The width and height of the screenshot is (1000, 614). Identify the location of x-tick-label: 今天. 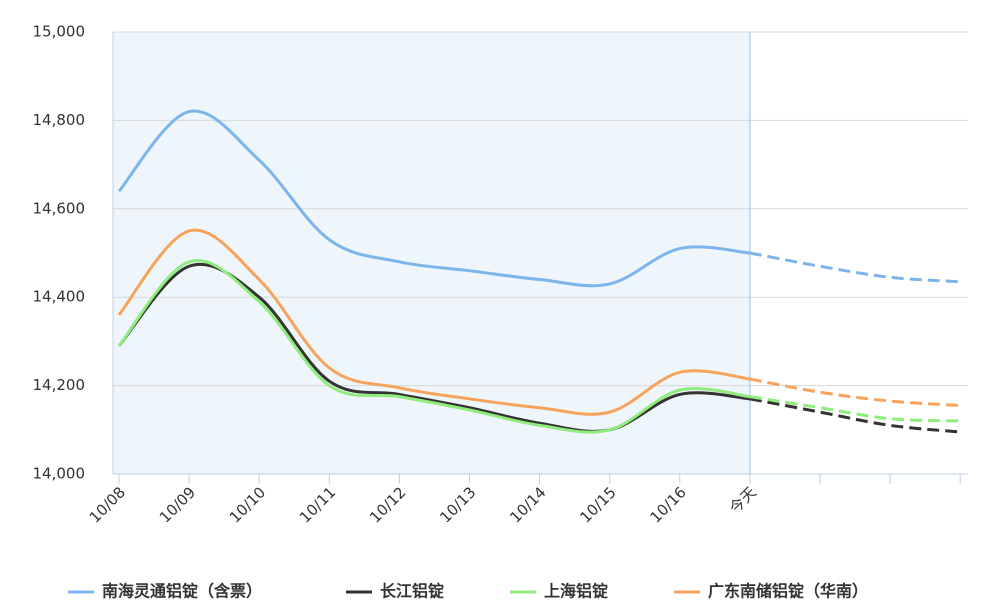
(743, 500).